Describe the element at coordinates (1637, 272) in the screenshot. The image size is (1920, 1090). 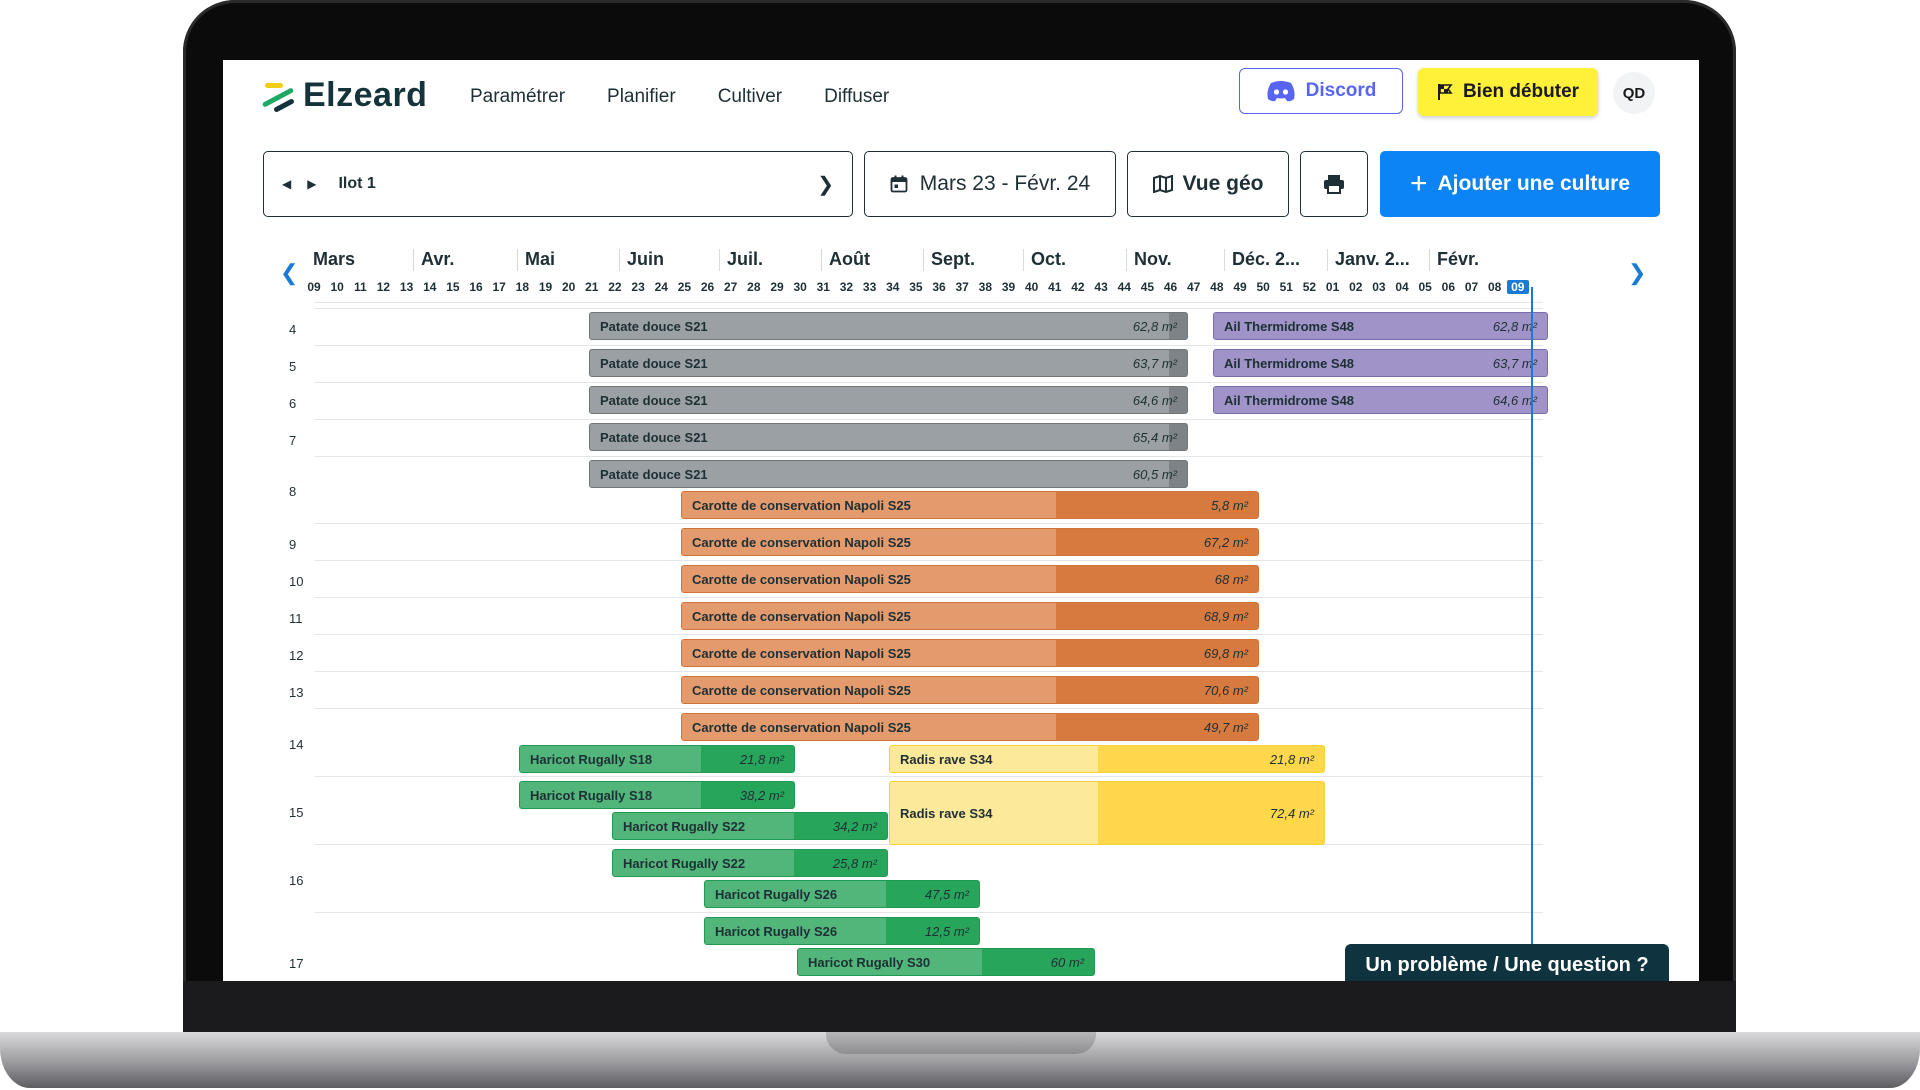
I see `timeline-next-icon: ❯` at that location.